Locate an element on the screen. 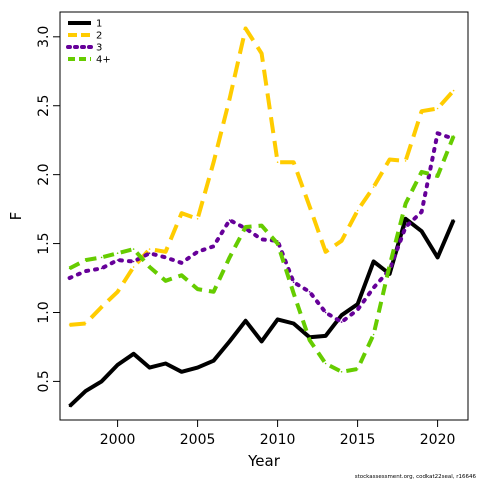  y-tick-label: 2.5 is located at coordinates (44, 106).